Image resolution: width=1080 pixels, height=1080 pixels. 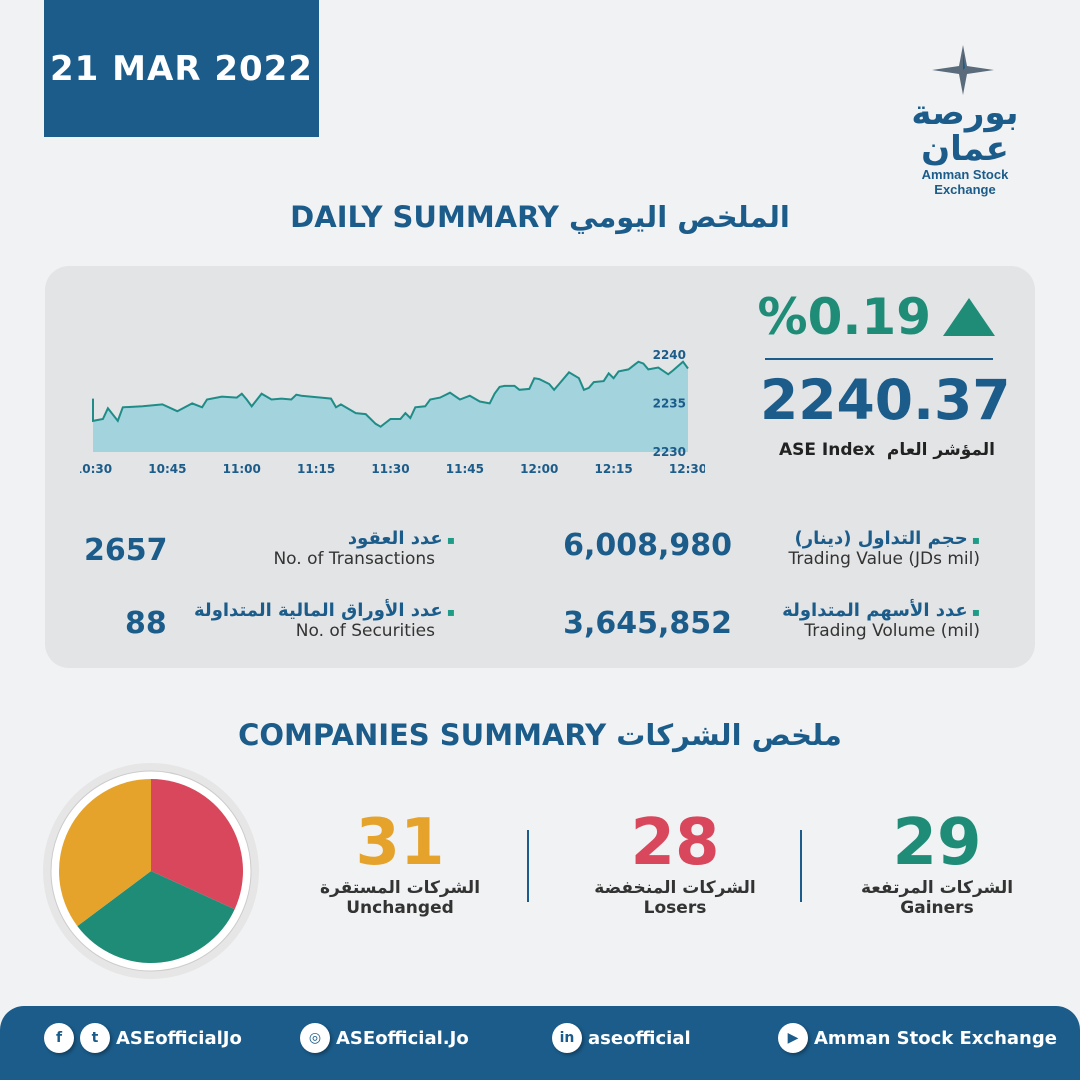 What do you see at coordinates (647, 545) in the screenshot?
I see `stat-trading-value-number: 6,008,980` at bounding box center [647, 545].